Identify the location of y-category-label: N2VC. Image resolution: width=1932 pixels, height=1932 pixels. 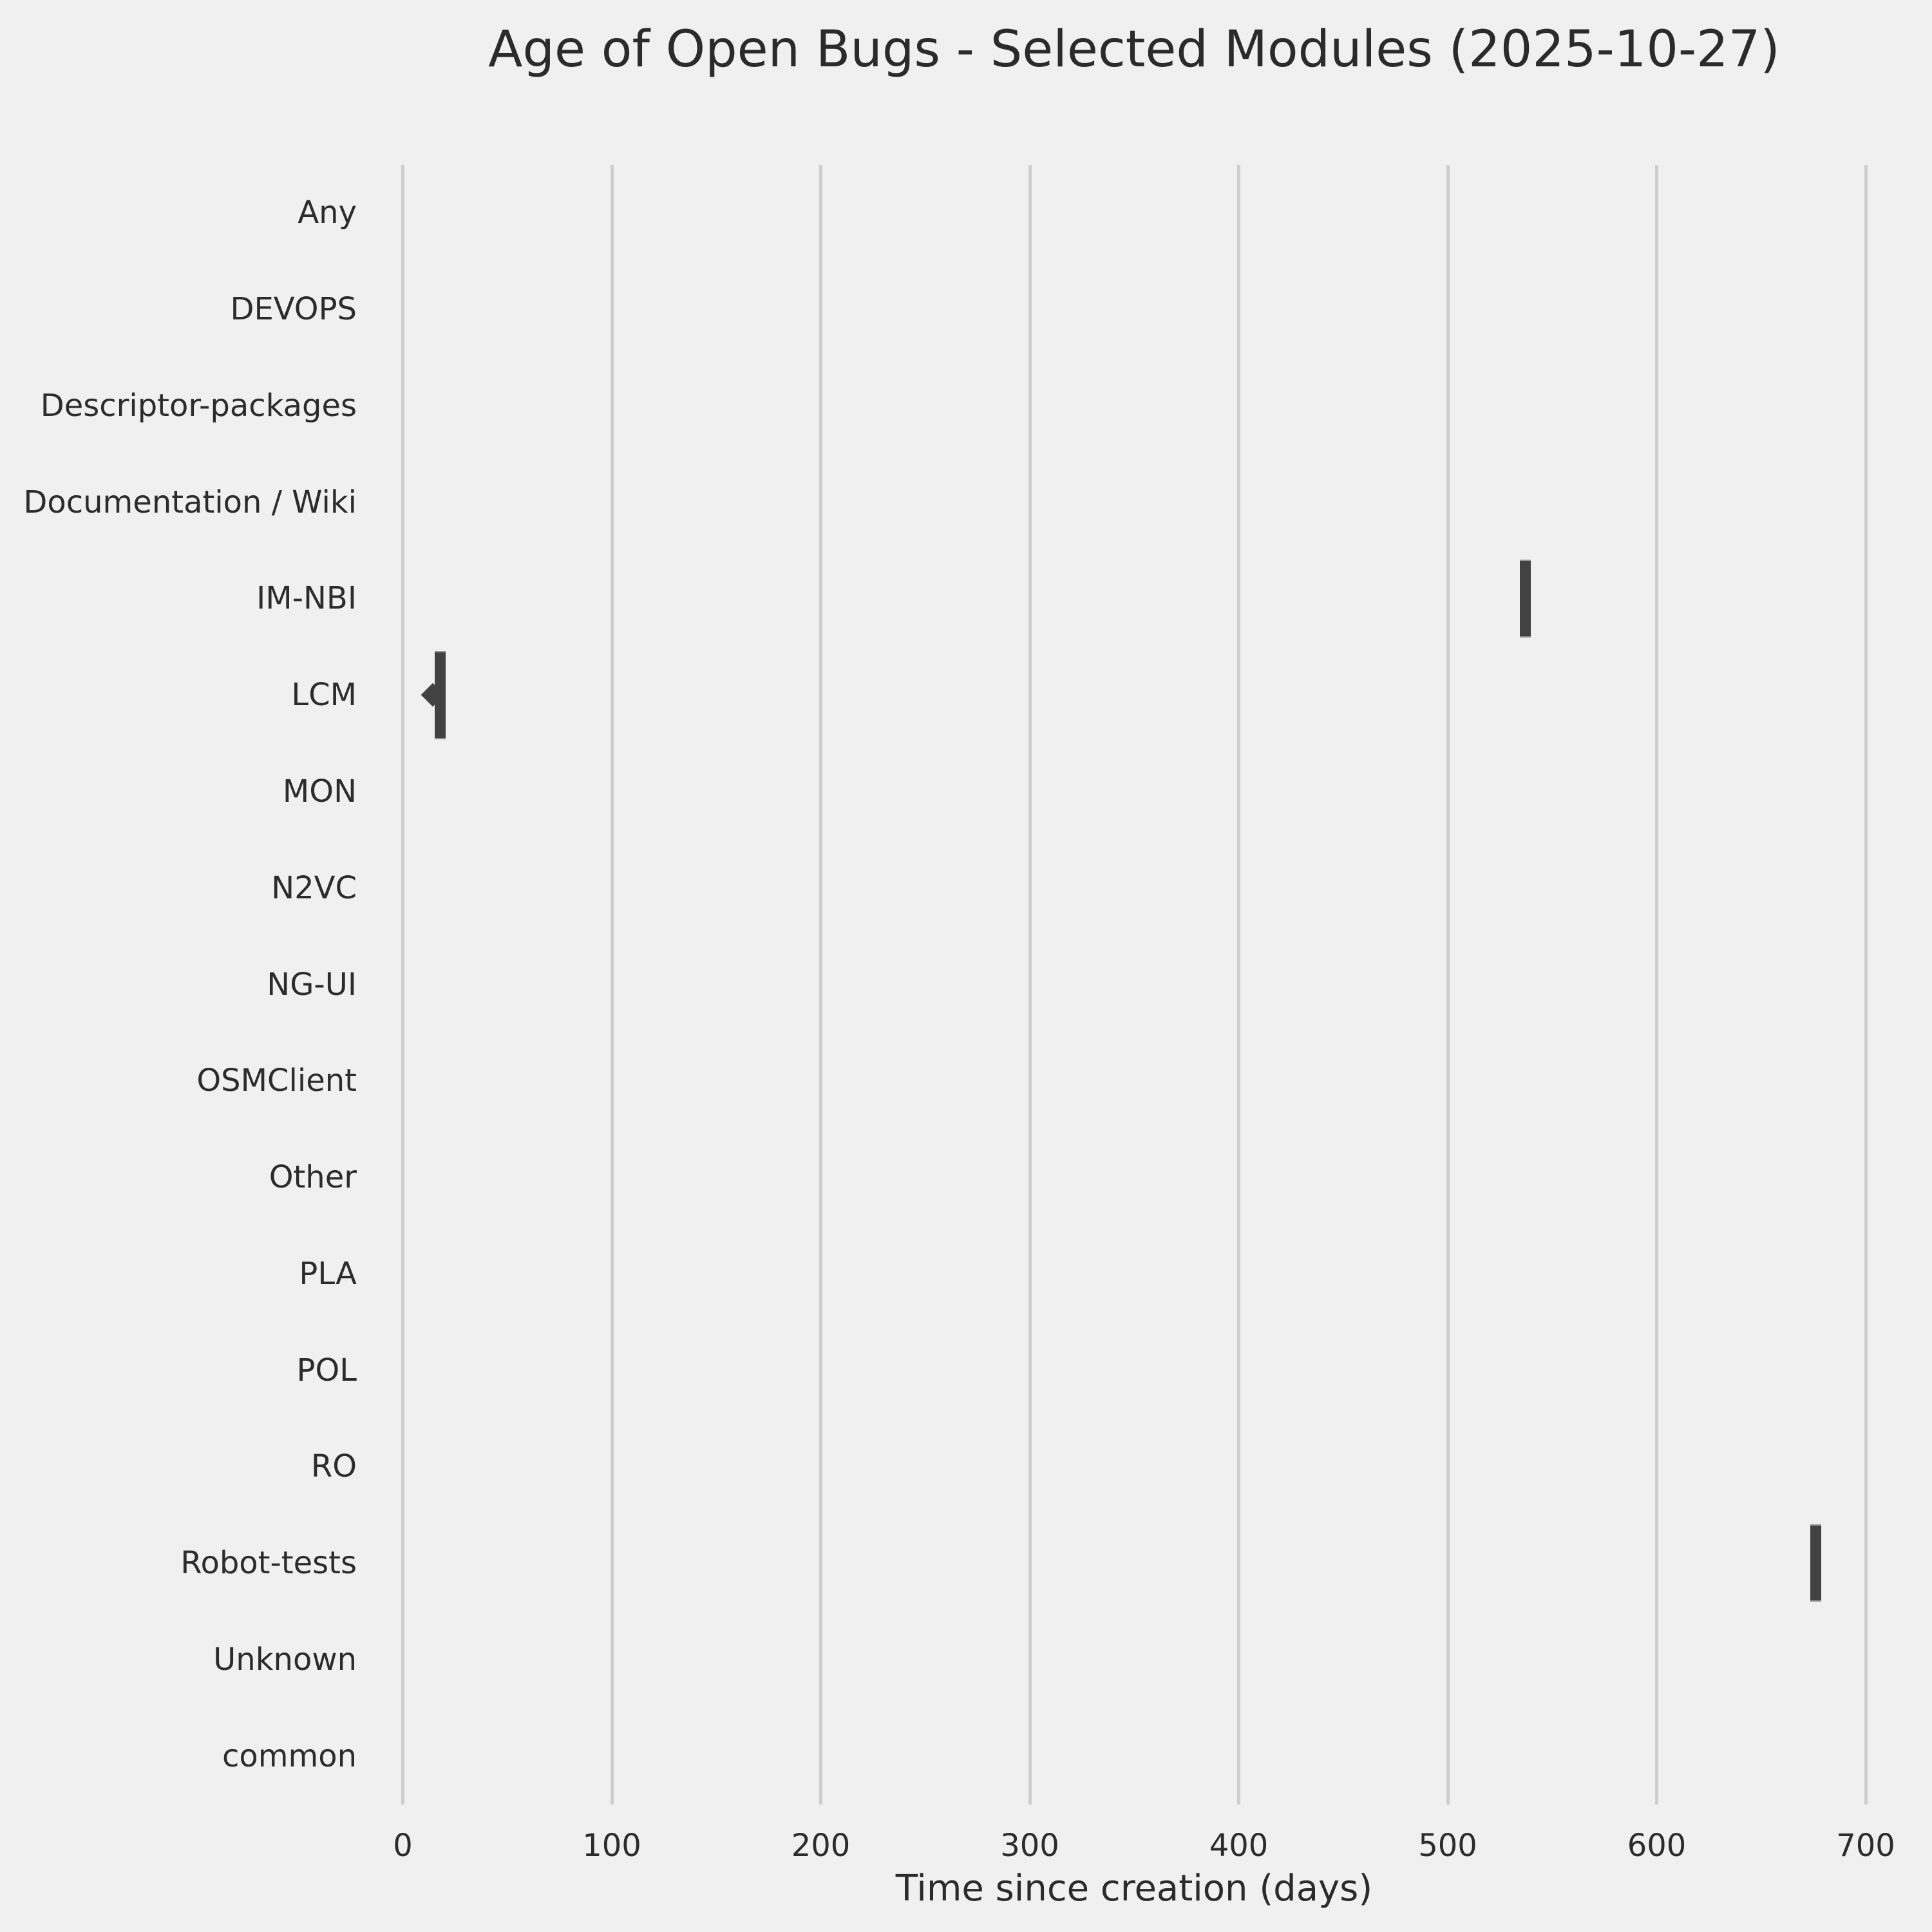
(314, 887).